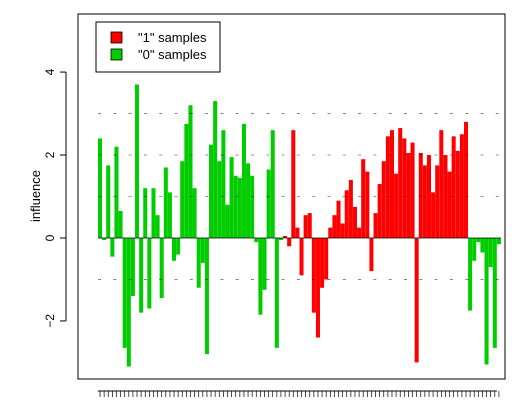 The width and height of the screenshot is (512, 419). I want to click on legend-box, so click(158, 47).